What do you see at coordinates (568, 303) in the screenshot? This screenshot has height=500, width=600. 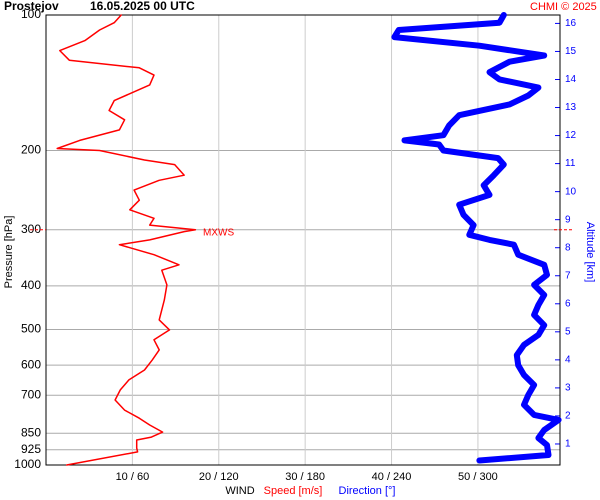 I see `y2-tick-label: 6` at bounding box center [568, 303].